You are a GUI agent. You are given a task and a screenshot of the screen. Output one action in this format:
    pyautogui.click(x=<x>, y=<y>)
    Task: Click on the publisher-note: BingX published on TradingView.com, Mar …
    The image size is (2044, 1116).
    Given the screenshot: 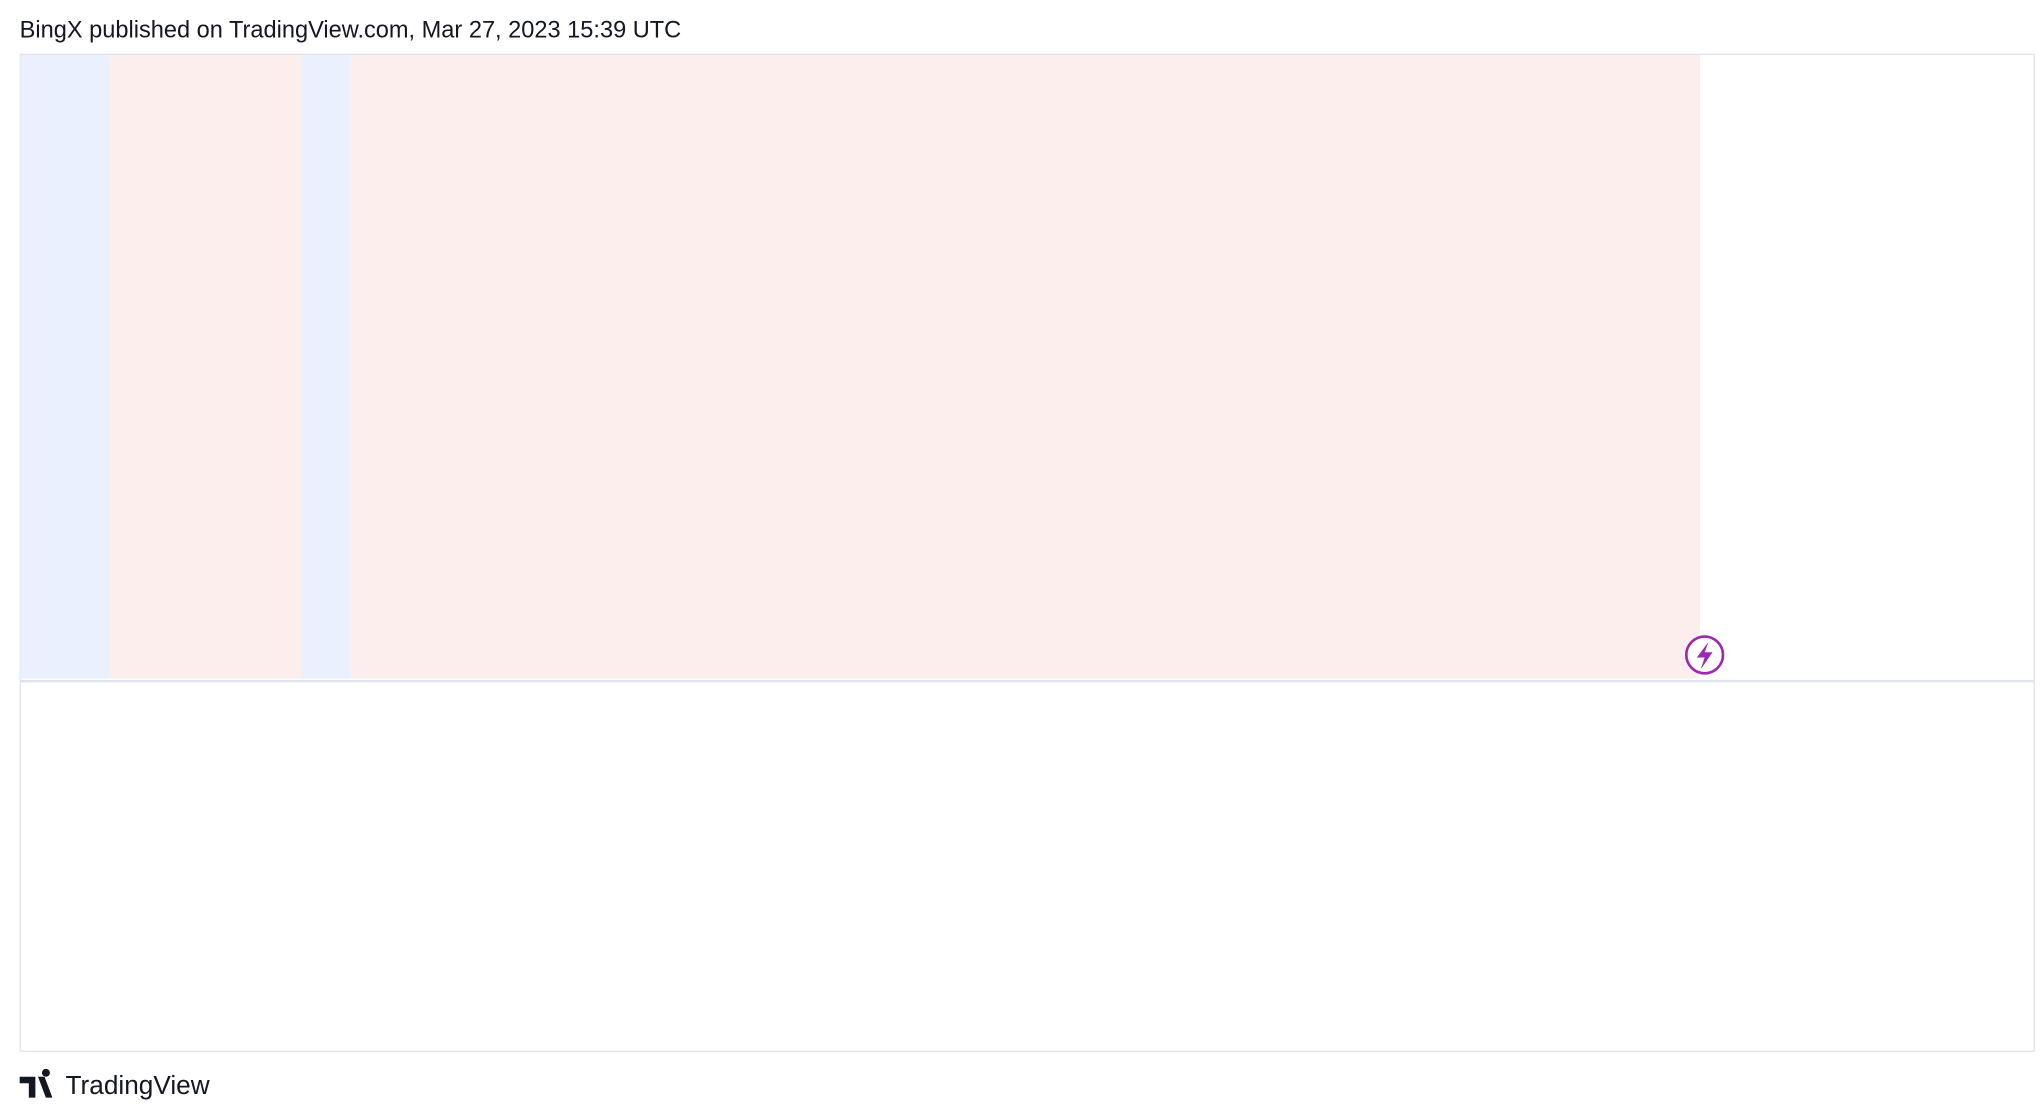 What is the action you would take?
    pyautogui.click(x=351, y=30)
    